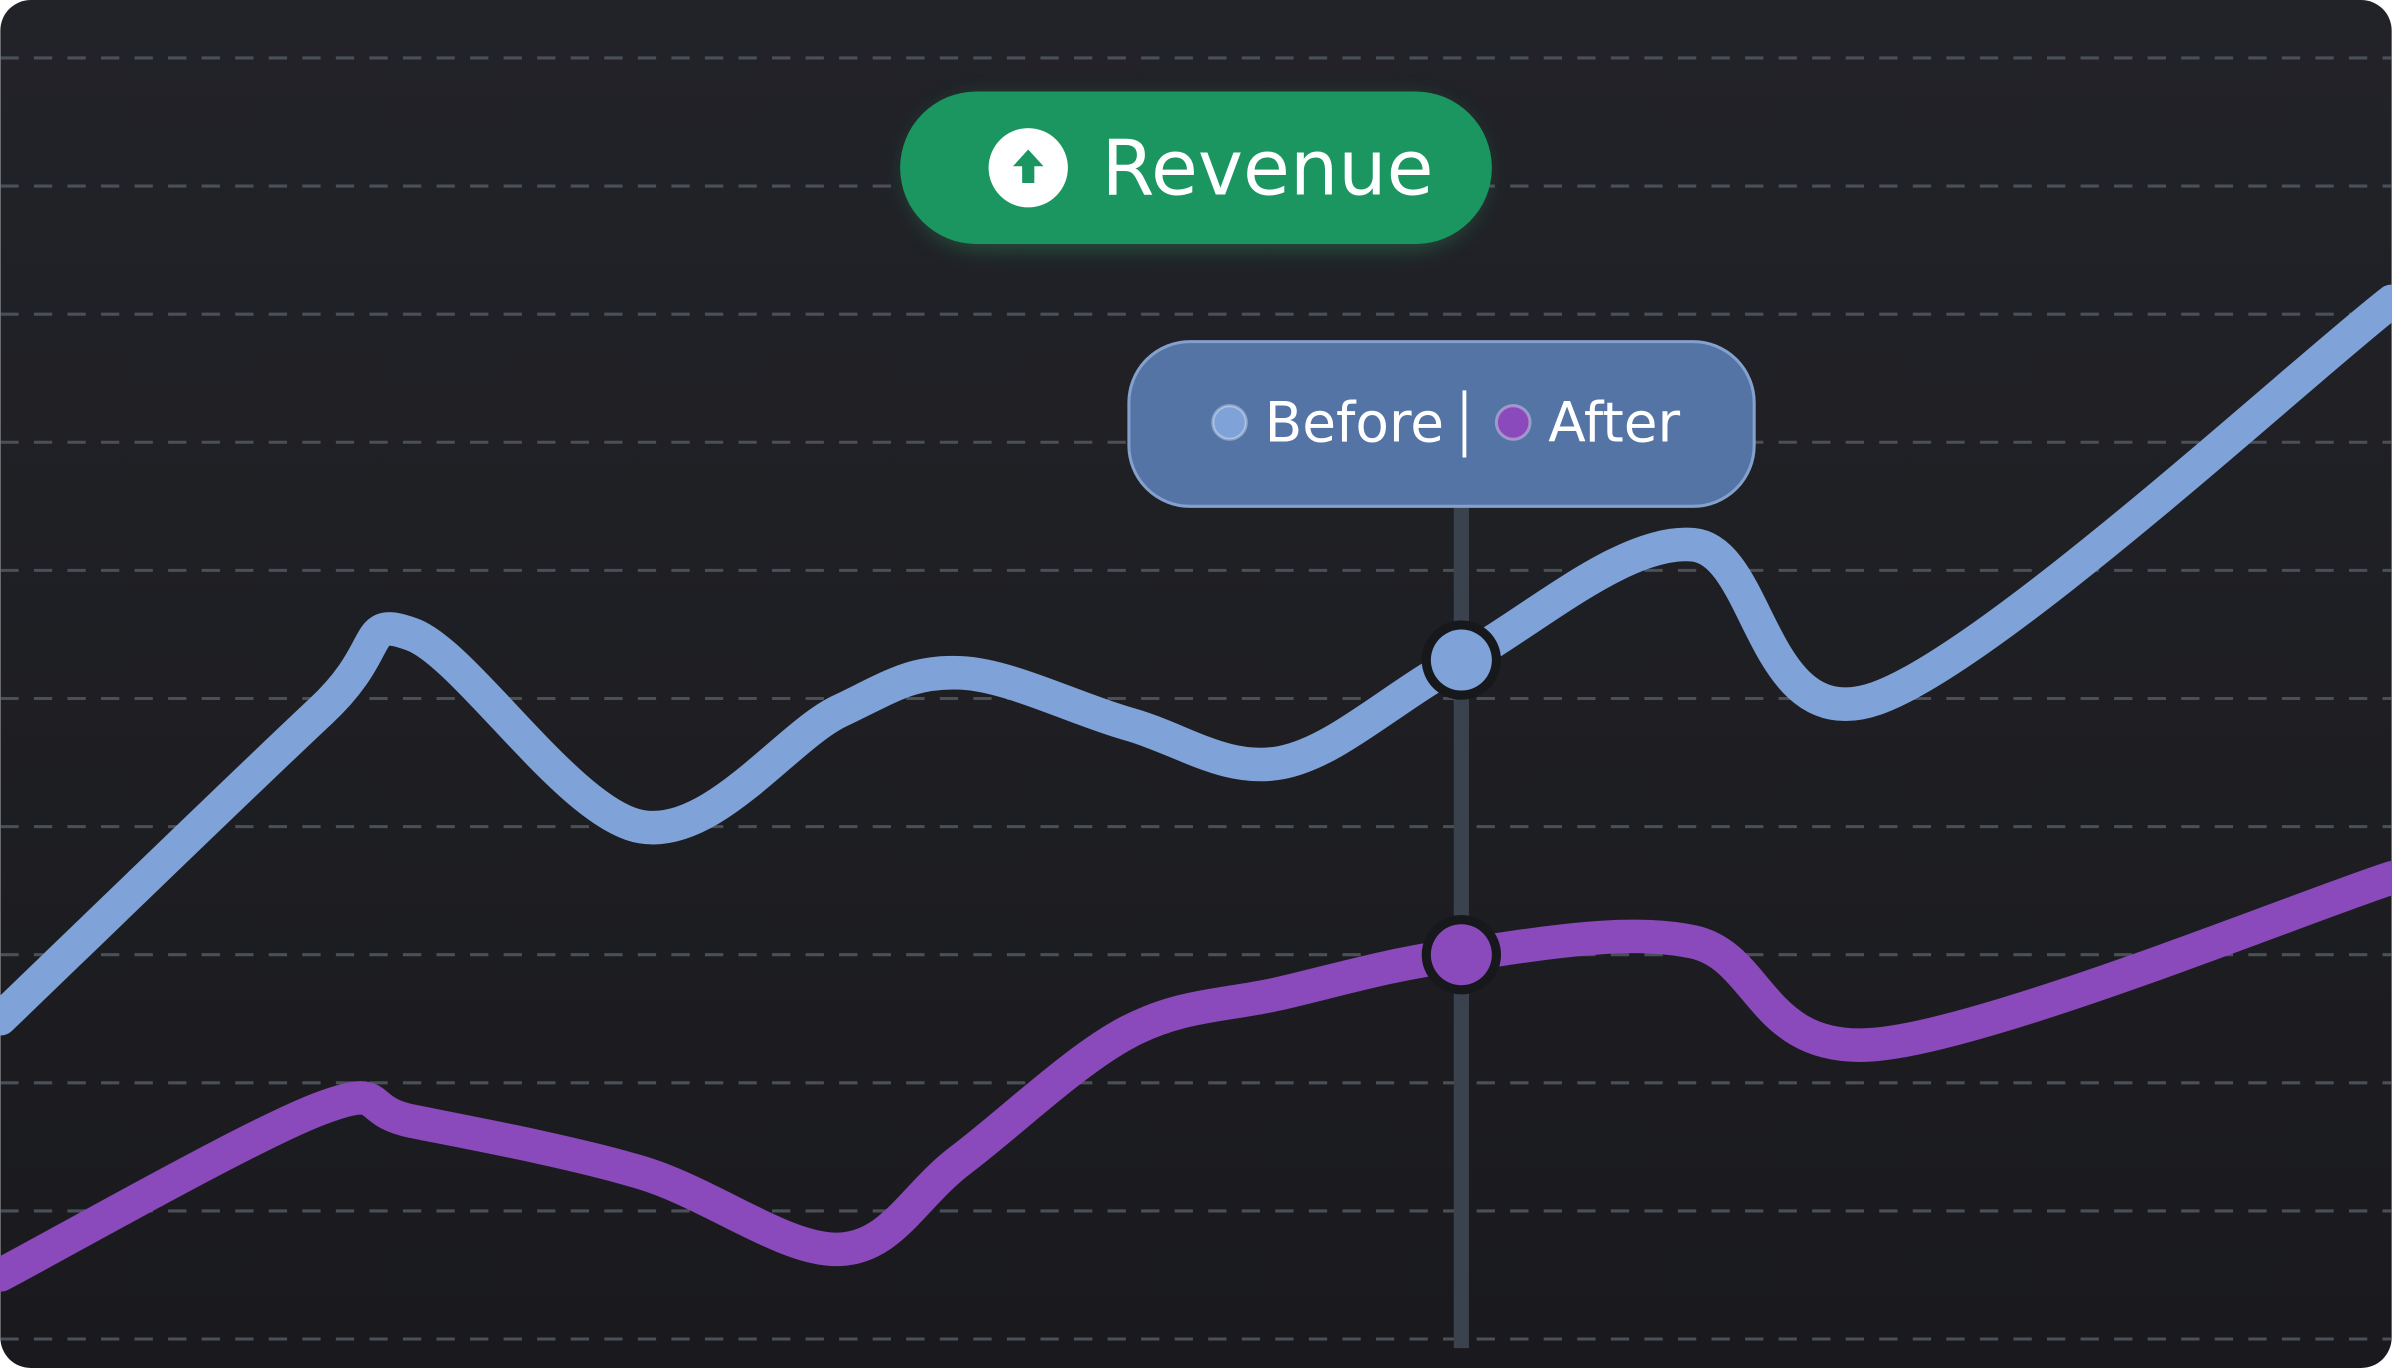 This screenshot has height=1368, width=2392. I want to click on up-arrow, so click(1028, 166).